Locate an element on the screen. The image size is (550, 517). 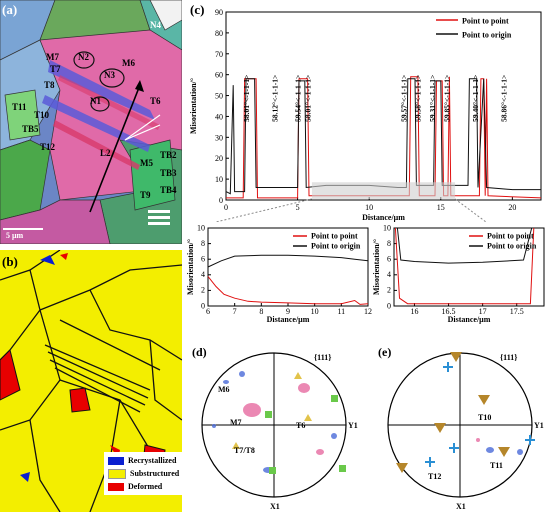
x-tick-label: 10 is located at coordinates (369, 207).